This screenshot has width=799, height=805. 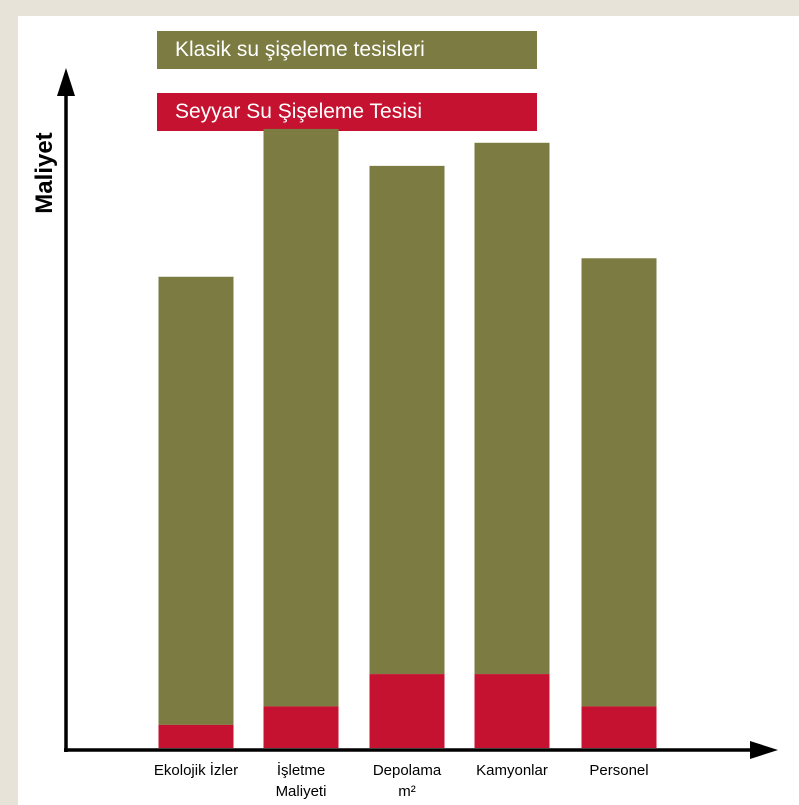 I want to click on y-axis-label: Maliyet, so click(x=44, y=172).